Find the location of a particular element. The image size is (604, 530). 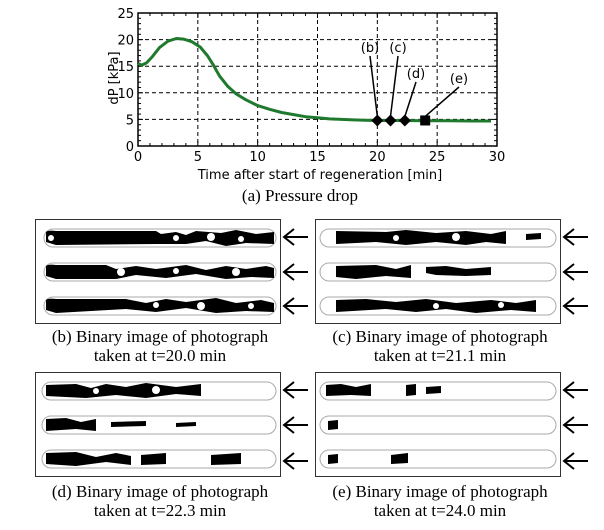

x-tick-label: 25 is located at coordinates (437, 157).